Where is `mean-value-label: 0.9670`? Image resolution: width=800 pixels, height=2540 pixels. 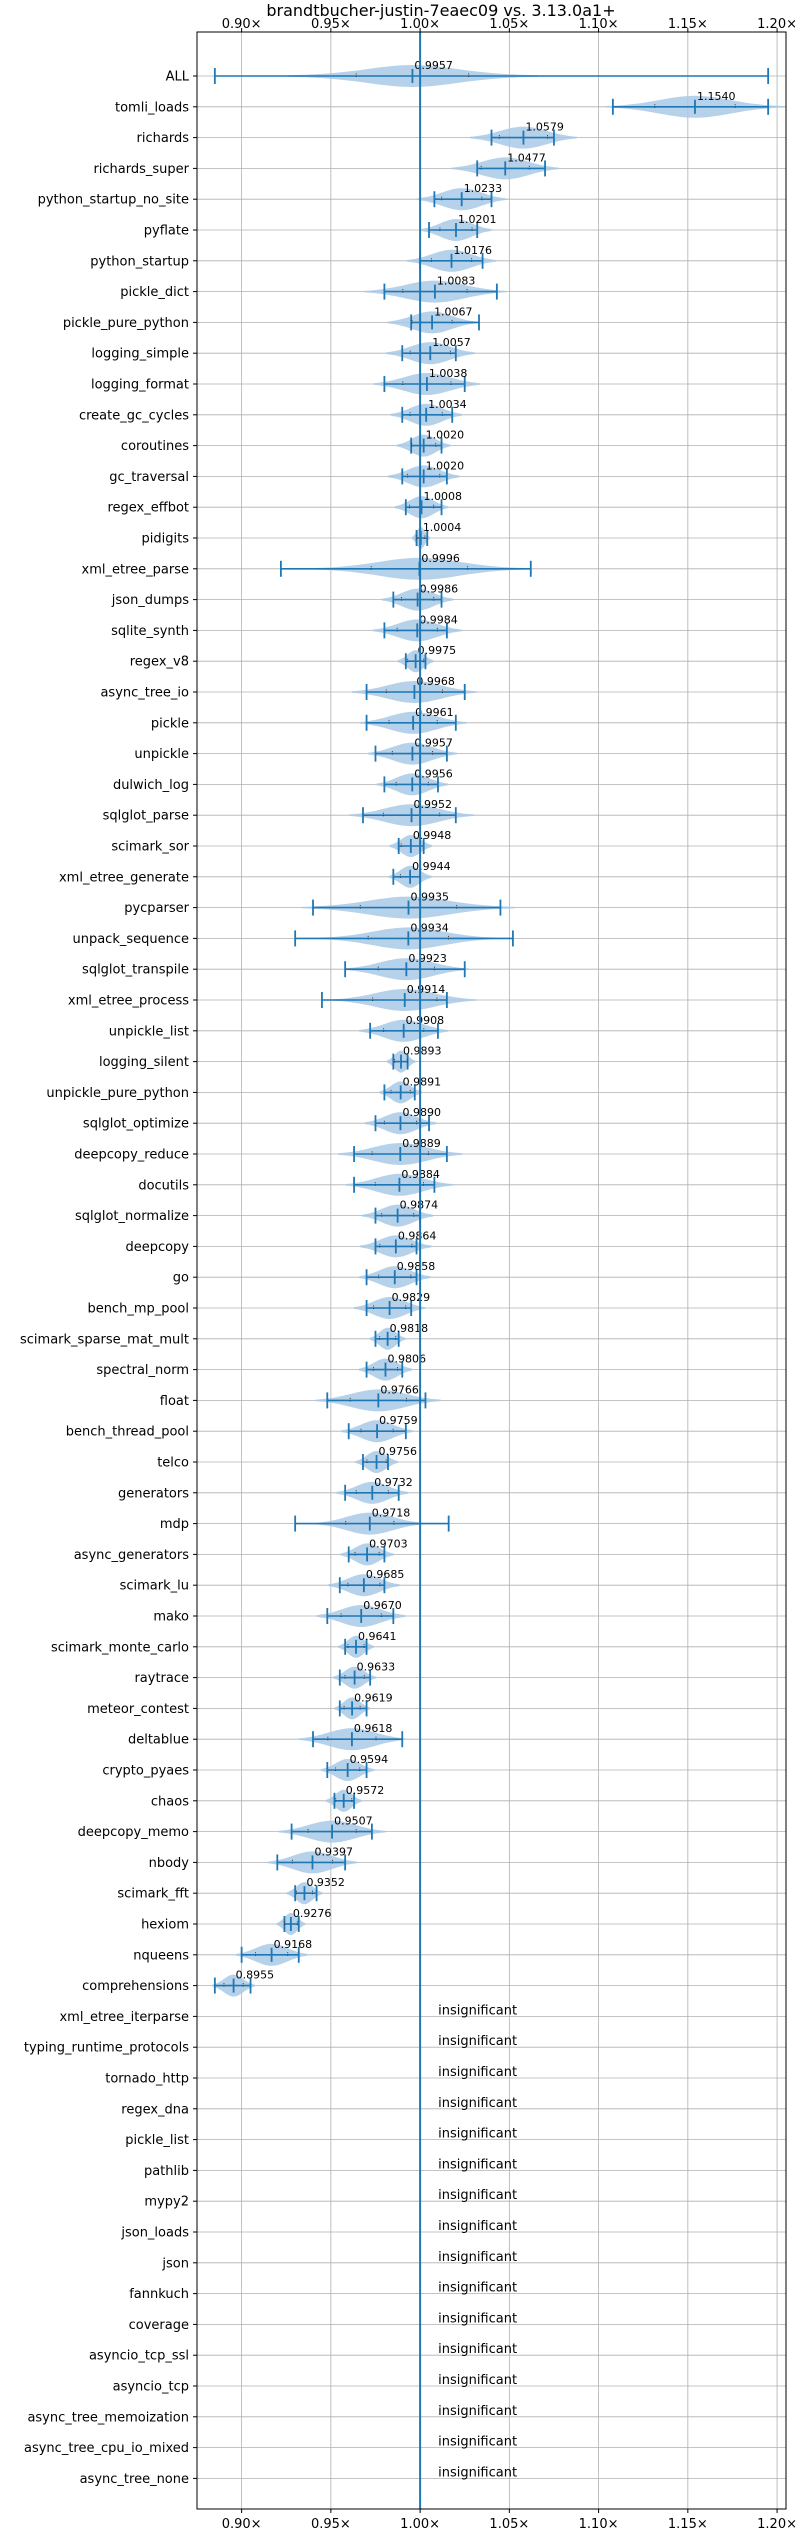 mean-value-label: 0.9670 is located at coordinates (382, 1605).